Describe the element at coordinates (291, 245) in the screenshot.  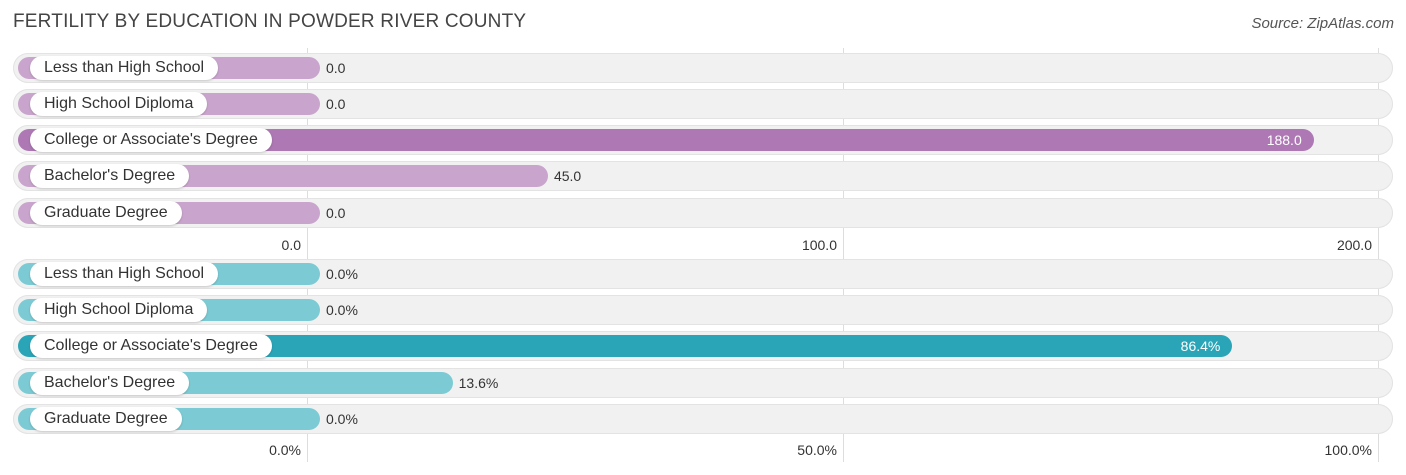
I see `x-tick-label: 0.0` at that location.